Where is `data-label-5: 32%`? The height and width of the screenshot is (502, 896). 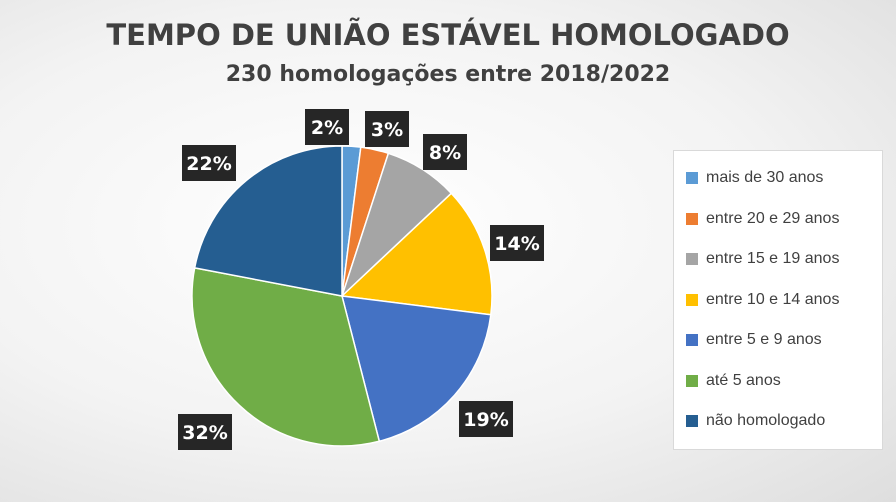 data-label-5: 32% is located at coordinates (205, 432).